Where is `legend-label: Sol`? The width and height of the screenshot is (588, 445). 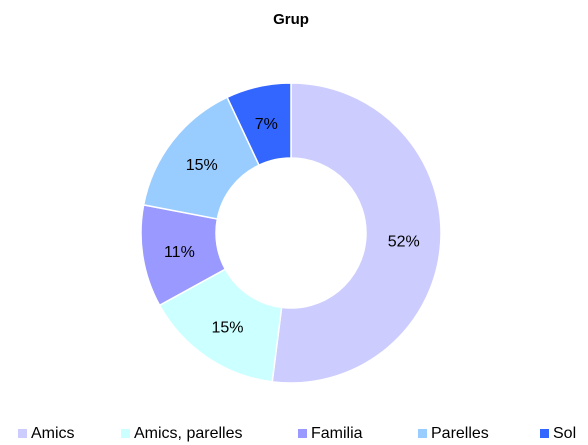 legend-label: Sol is located at coordinates (564, 433).